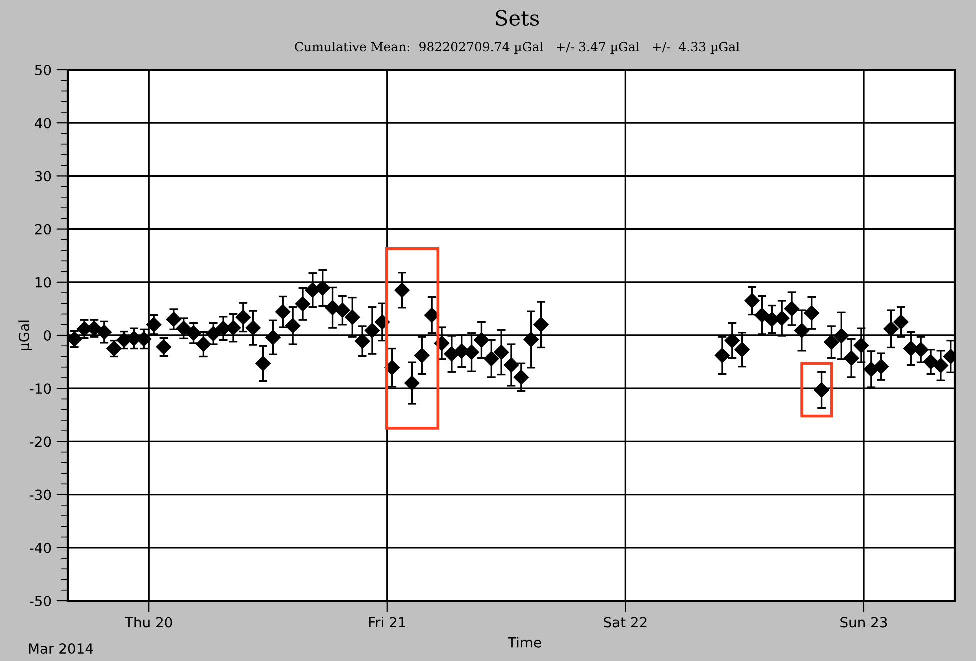 The image size is (976, 661). I want to click on y-tick-label: 30, so click(43, 176).